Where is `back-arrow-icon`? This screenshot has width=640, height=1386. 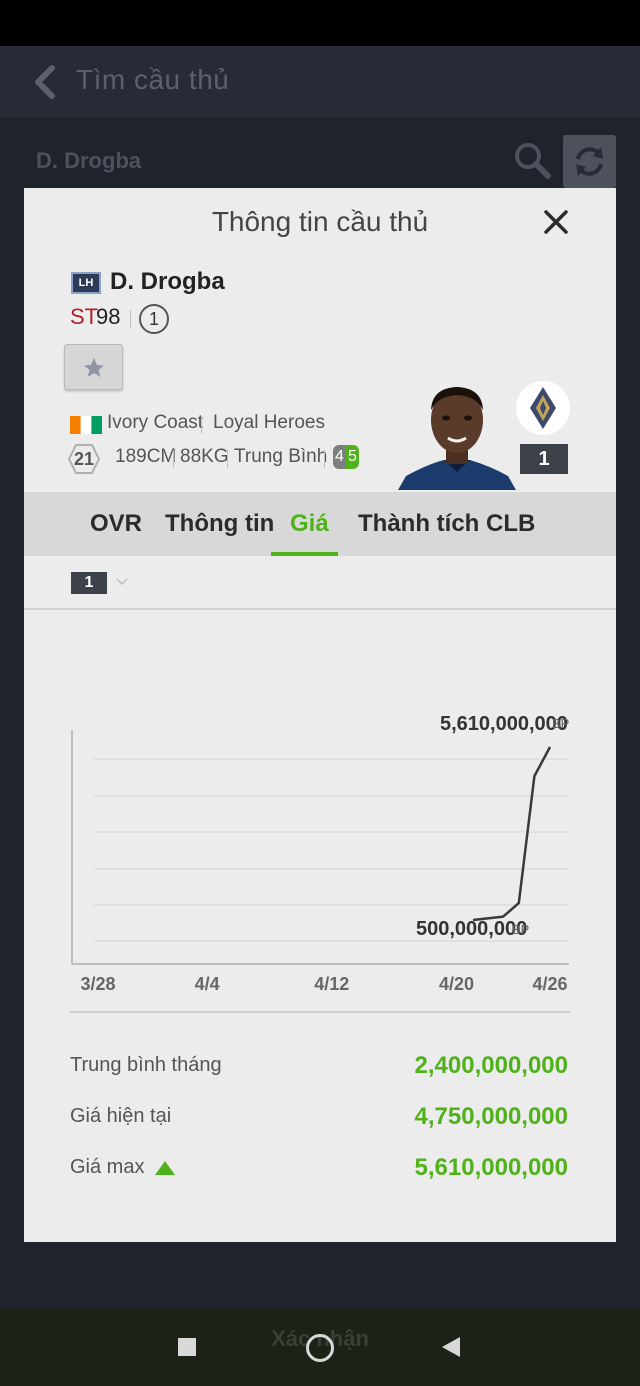 back-arrow-icon is located at coordinates (46, 82).